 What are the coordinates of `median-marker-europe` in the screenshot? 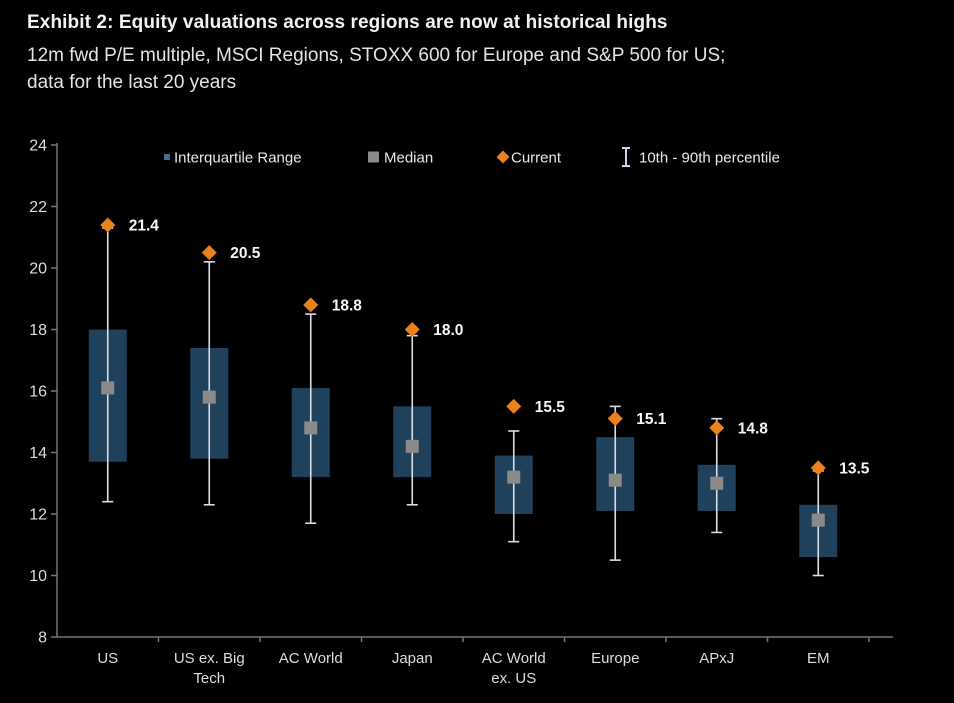 It's located at (615, 480).